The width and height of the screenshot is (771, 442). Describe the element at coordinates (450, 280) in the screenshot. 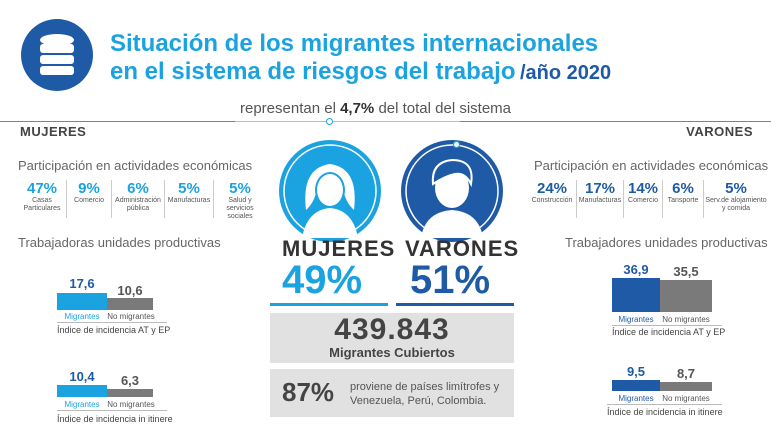

I see `men-big-pct: 51%` at that location.